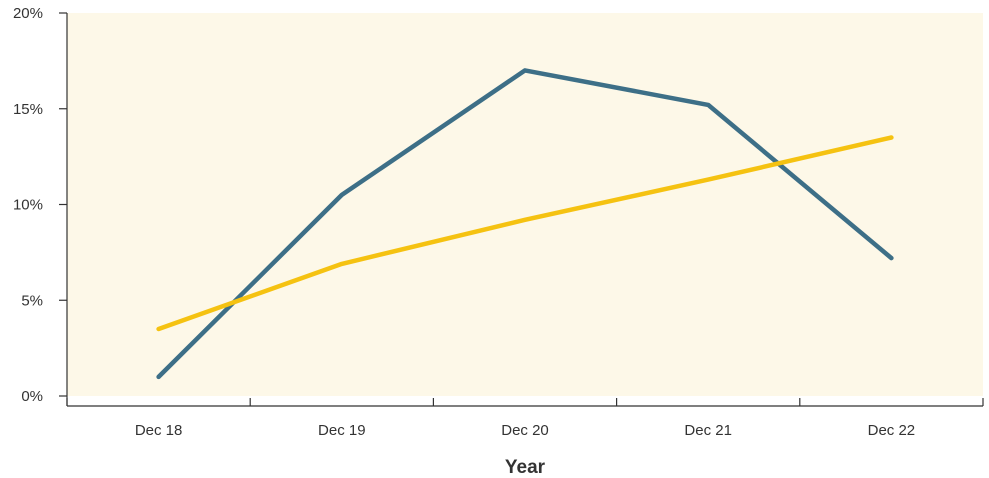 The image size is (989, 478). What do you see at coordinates (342, 430) in the screenshot?
I see `x-tick-label: Dec 19` at bounding box center [342, 430].